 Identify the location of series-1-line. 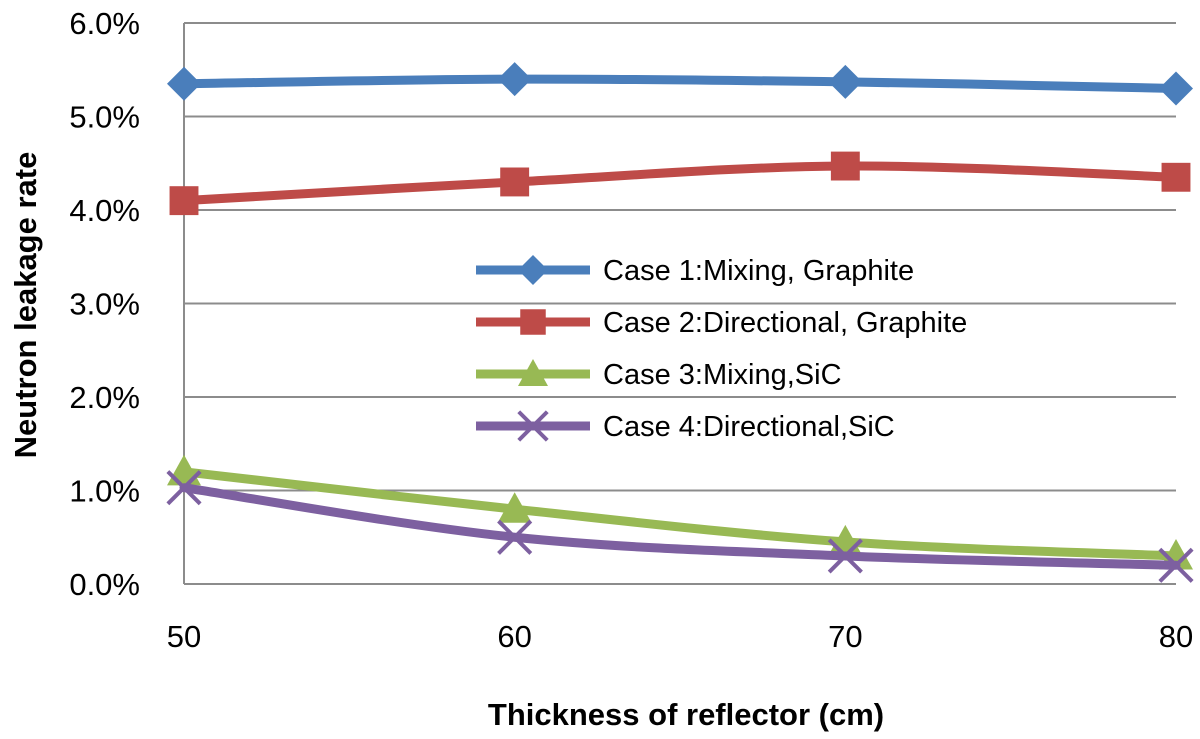
(680, 83).